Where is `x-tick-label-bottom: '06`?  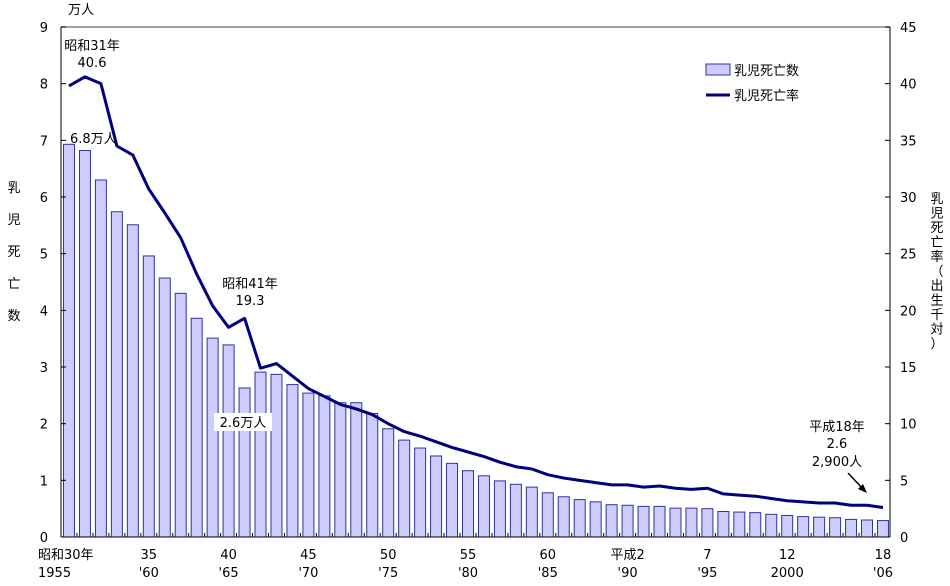
x-tick-label-bottom: '06 is located at coordinates (883, 573).